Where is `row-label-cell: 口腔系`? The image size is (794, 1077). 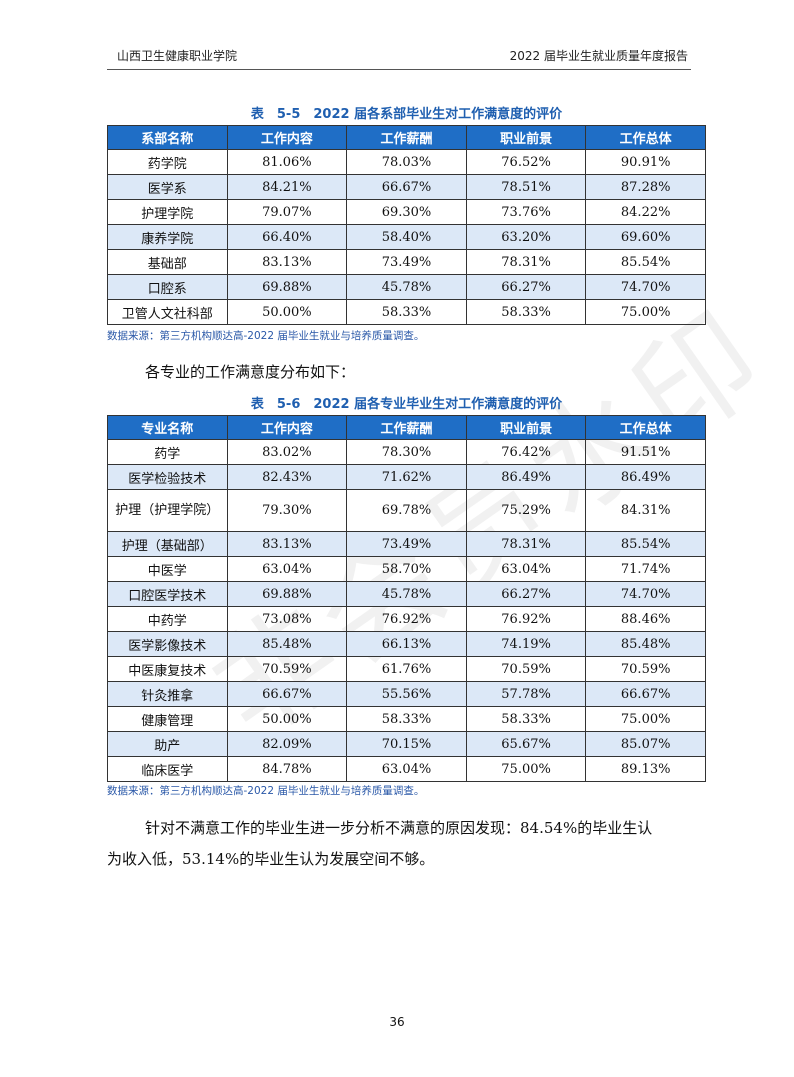
row-label-cell: 口腔系 is located at coordinates (167, 287).